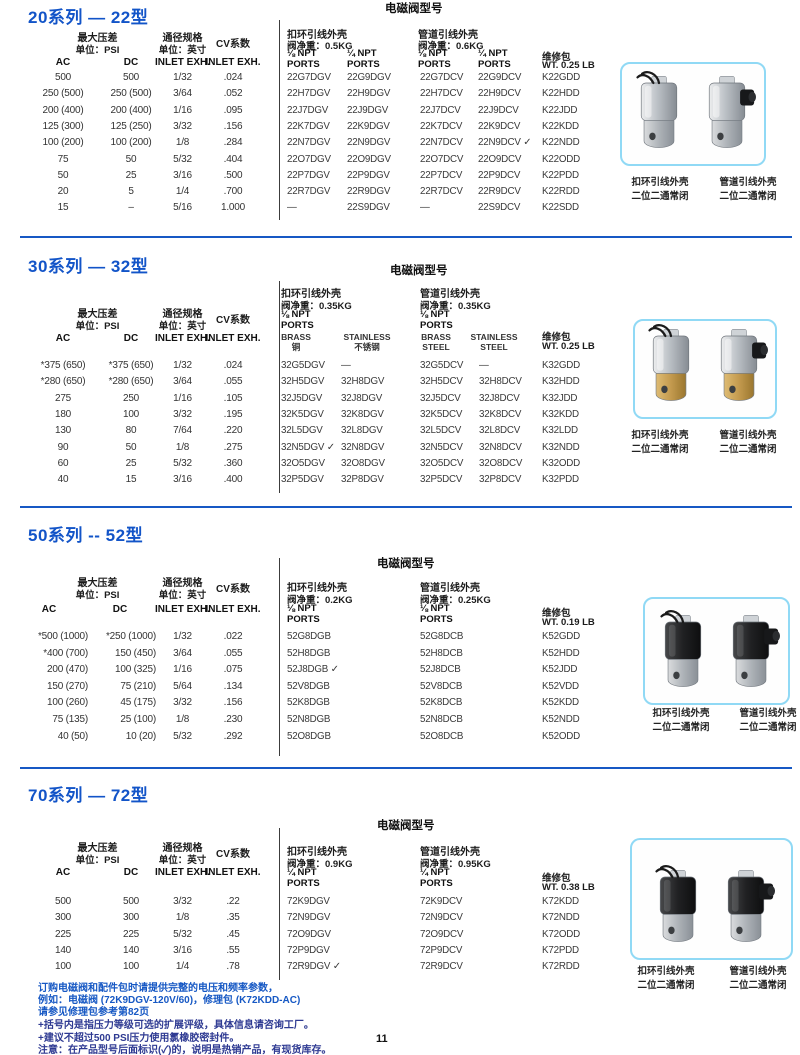 The image size is (800, 1055). I want to click on repair-kit-title: 维修包, so click(556, 613).